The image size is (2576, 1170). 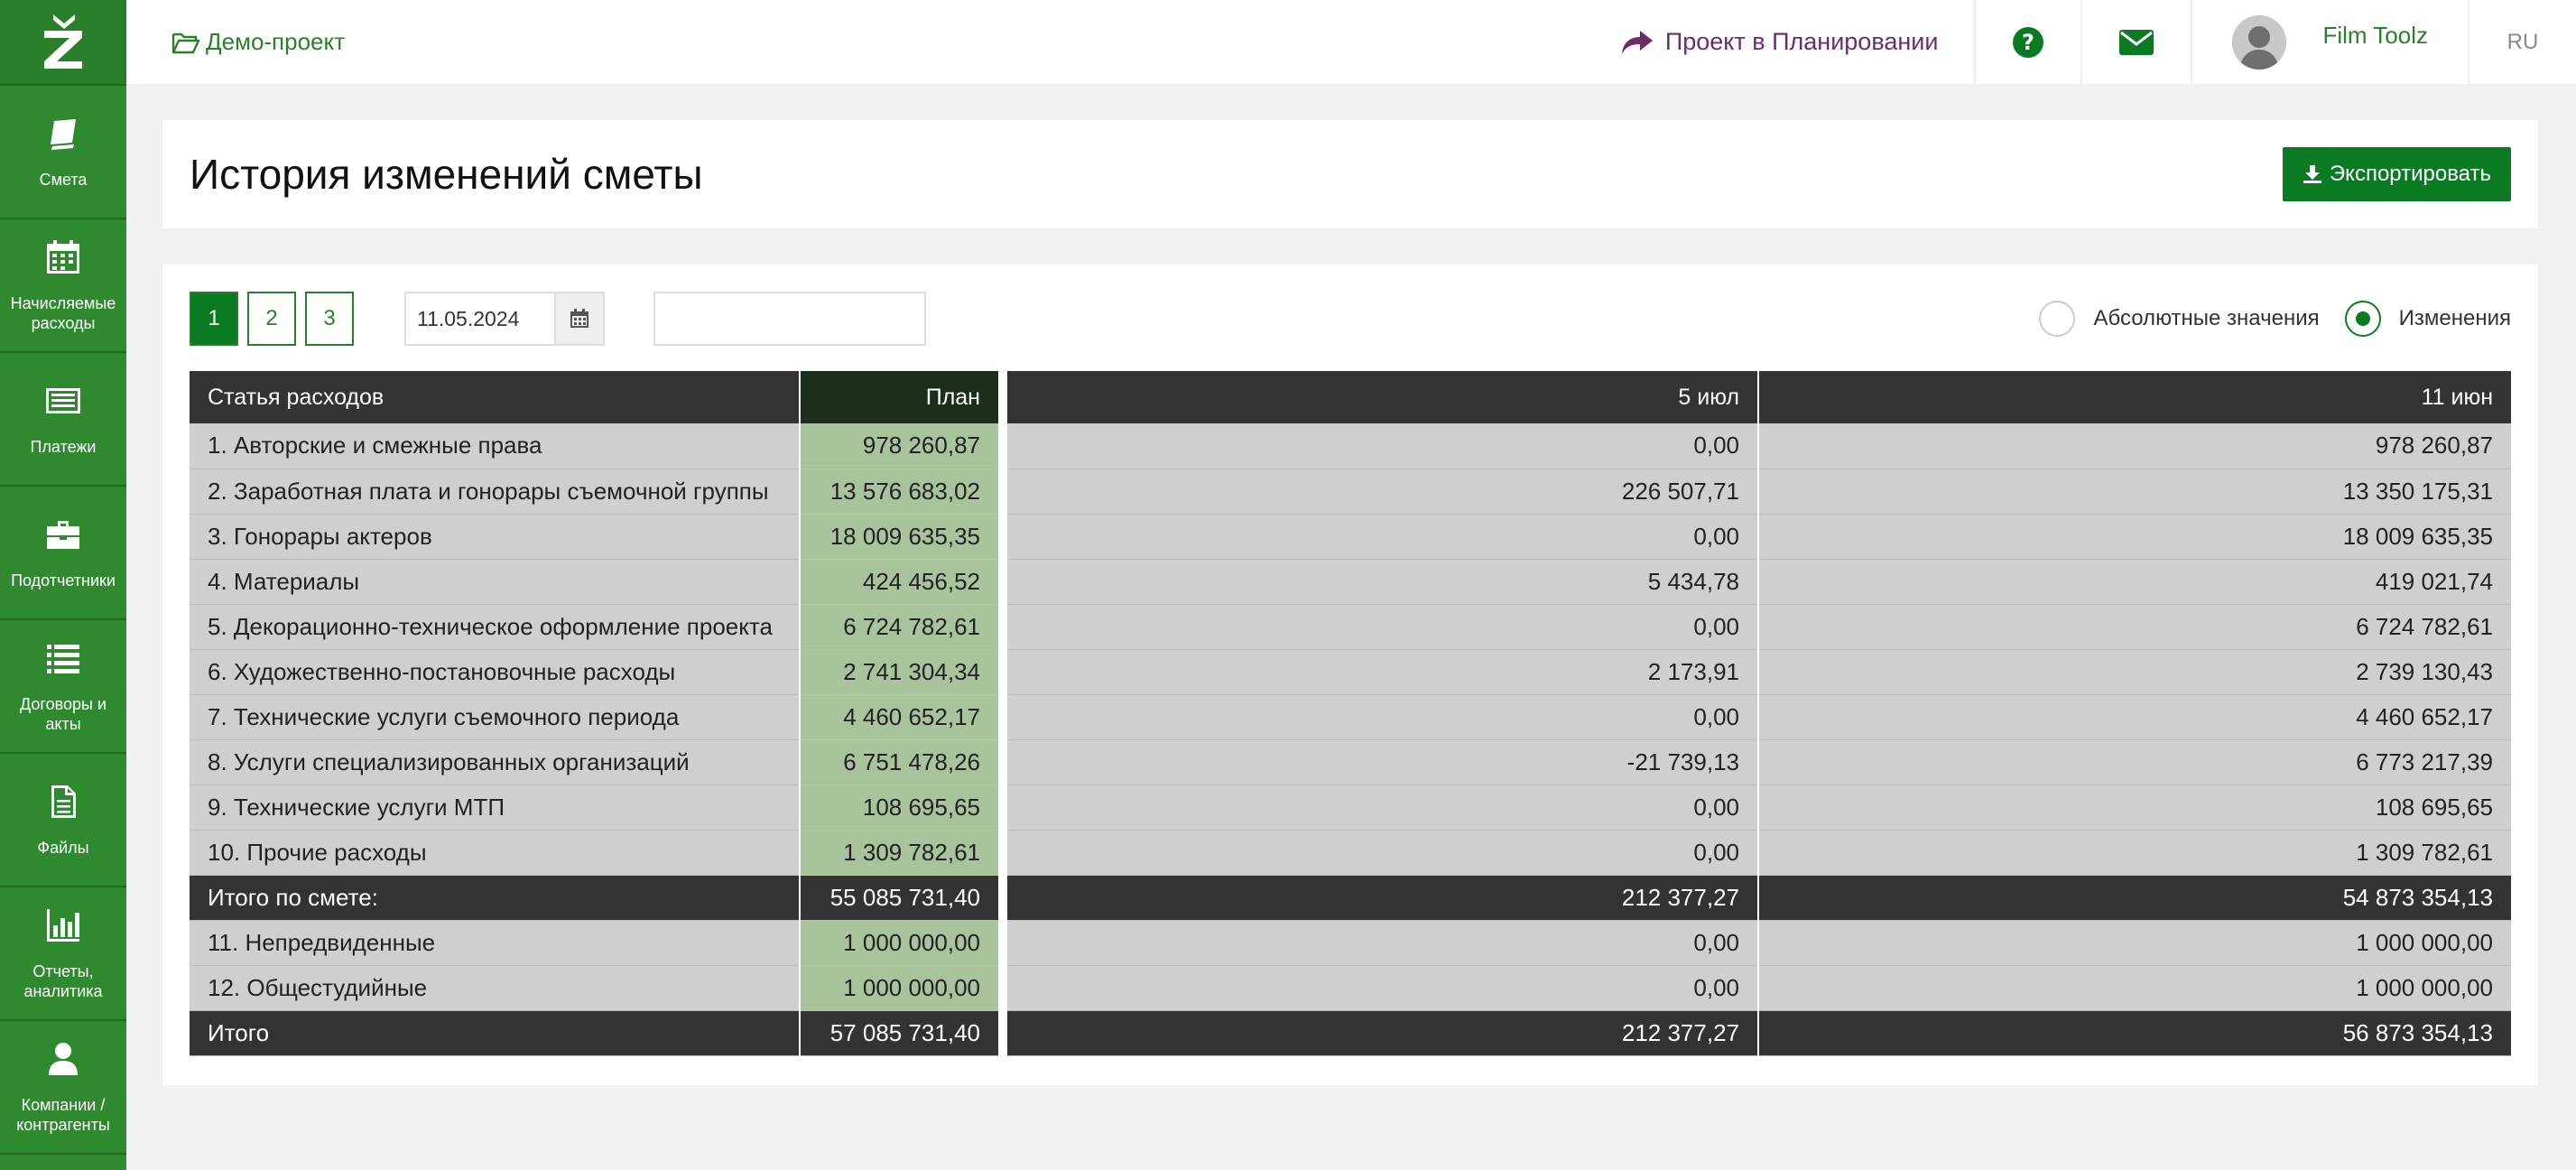 I want to click on messages-button, so click(x=2135, y=42).